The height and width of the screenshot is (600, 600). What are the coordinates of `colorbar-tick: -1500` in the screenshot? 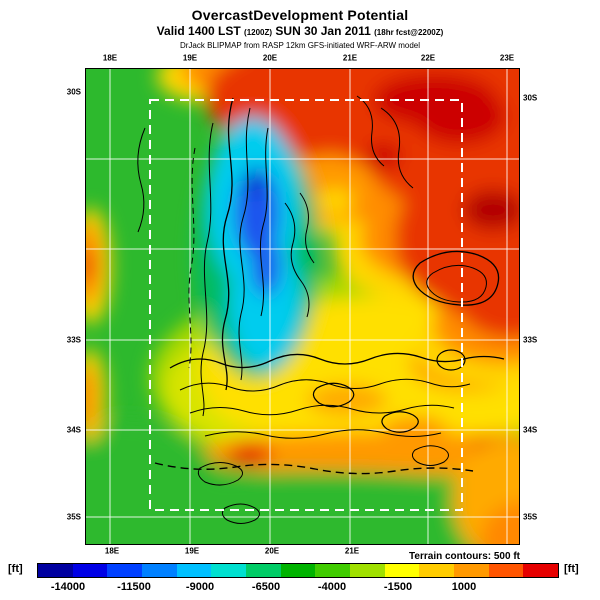 It's located at (398, 587).